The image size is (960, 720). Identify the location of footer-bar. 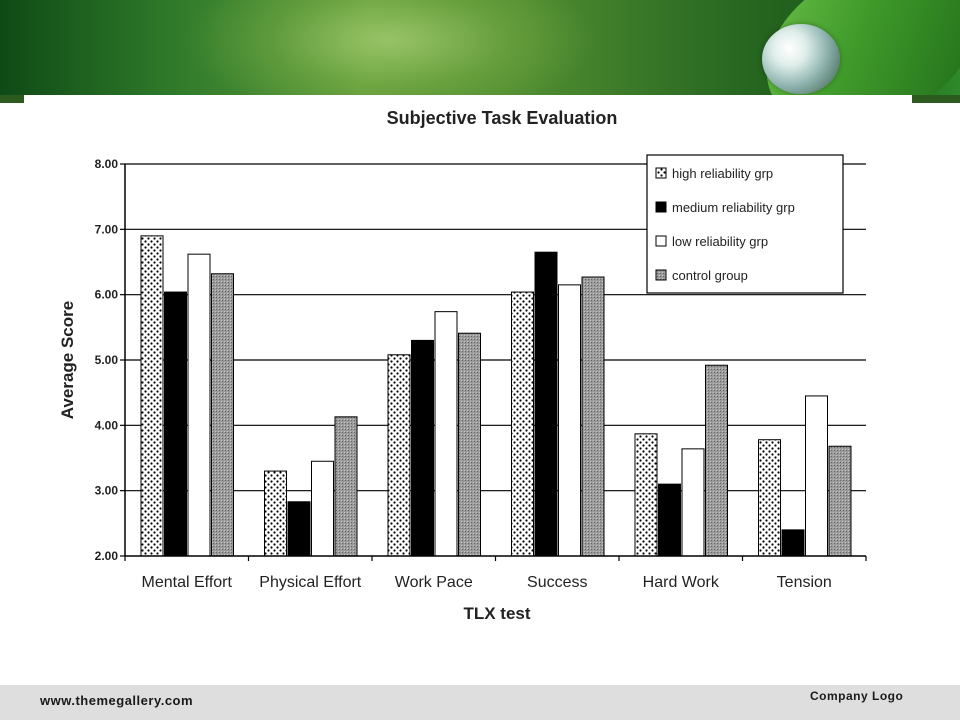
(480, 702).